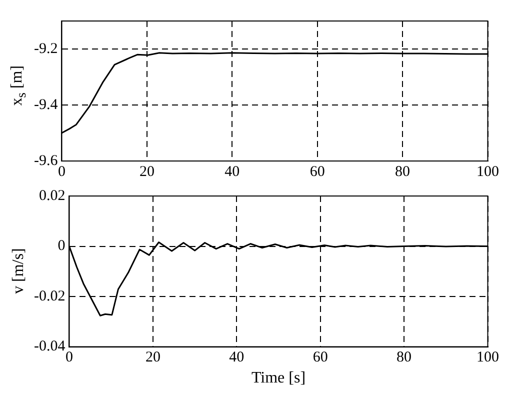 This screenshot has height=395, width=509. What do you see at coordinates (46, 104) in the screenshot?
I see `y-tick-label: -9.4` at bounding box center [46, 104].